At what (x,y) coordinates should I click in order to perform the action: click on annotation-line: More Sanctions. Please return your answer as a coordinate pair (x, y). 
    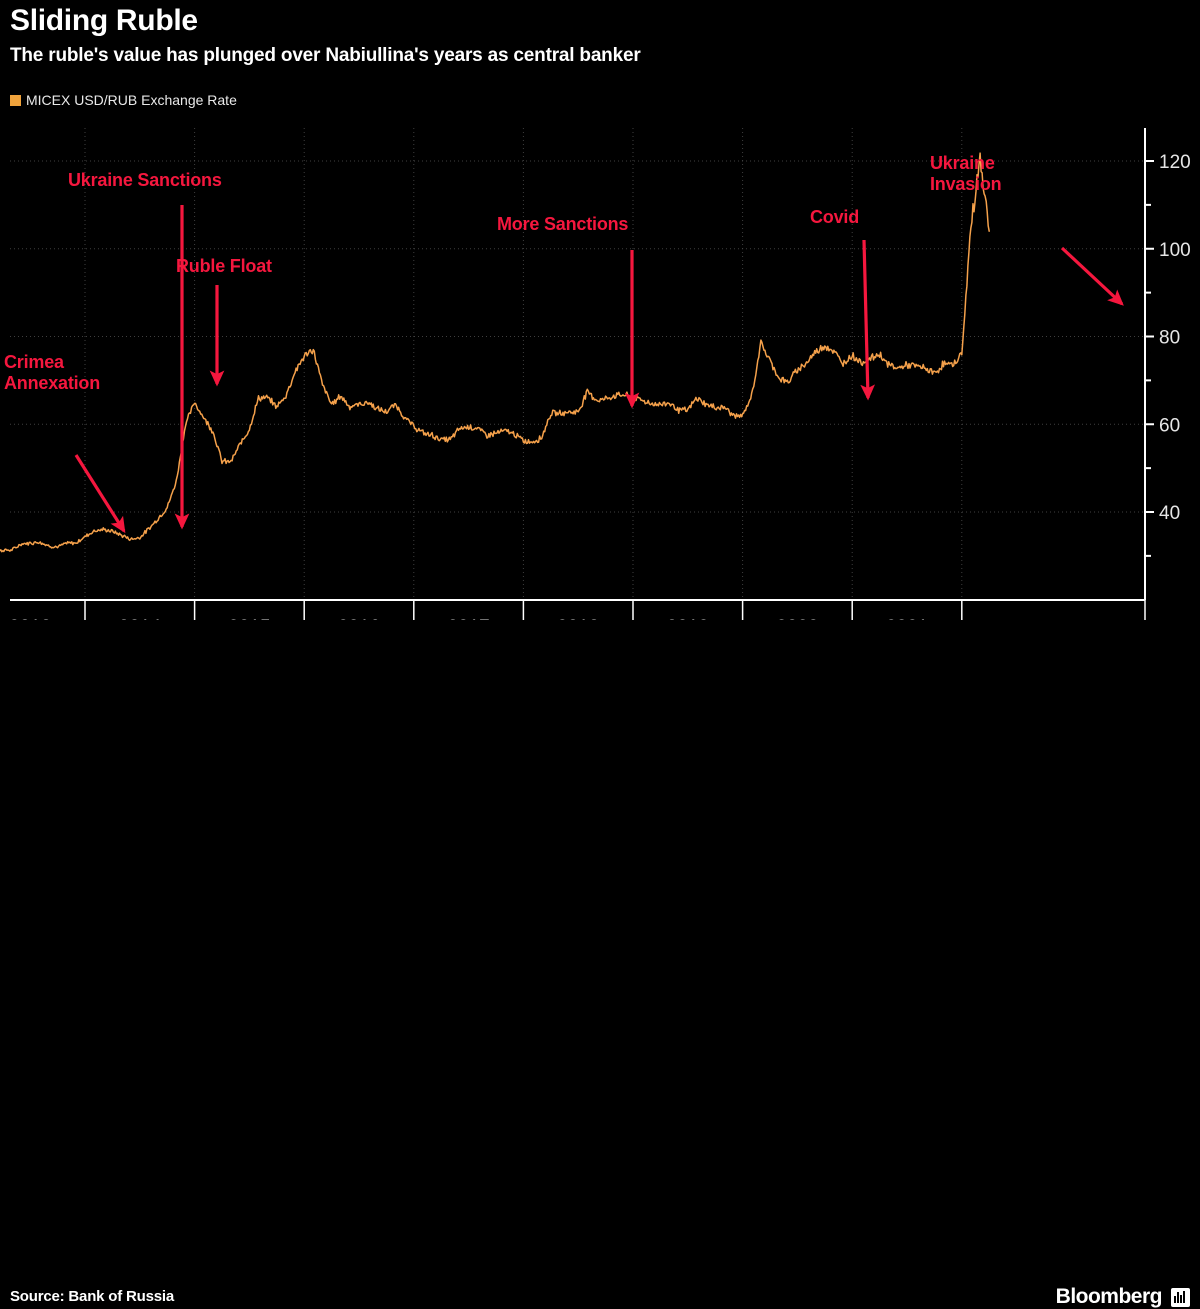
    Looking at the image, I should click on (563, 224).